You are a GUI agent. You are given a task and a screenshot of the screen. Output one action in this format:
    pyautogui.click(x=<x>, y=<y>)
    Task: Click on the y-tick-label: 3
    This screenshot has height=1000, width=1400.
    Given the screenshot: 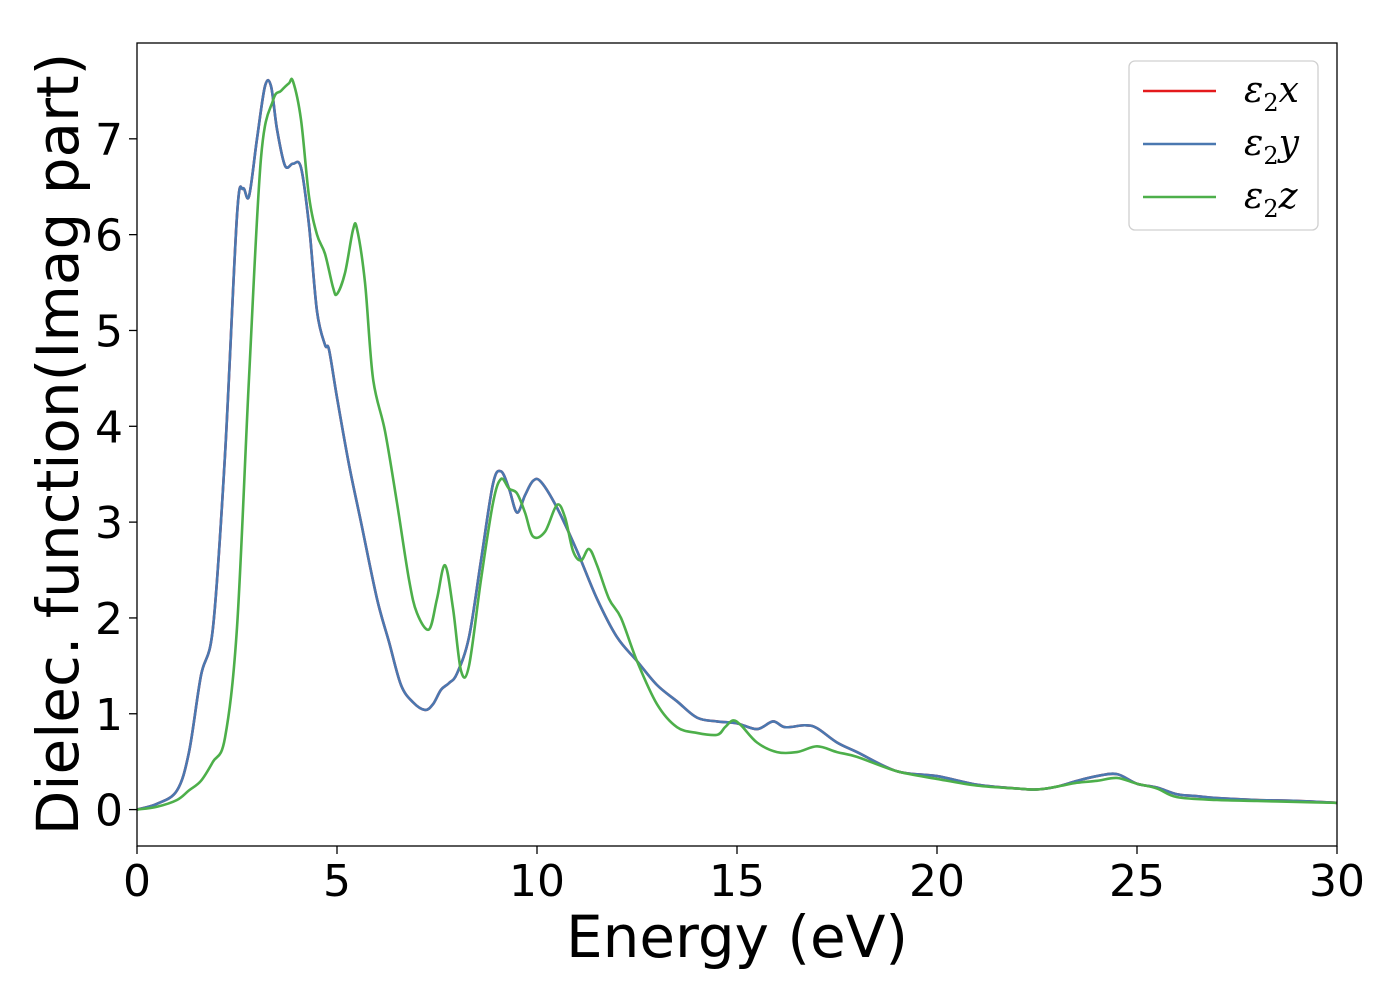 What is the action you would take?
    pyautogui.click(x=109, y=523)
    